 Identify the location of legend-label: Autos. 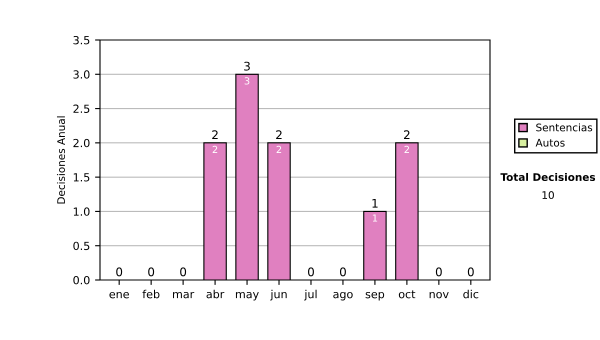
(550, 142).